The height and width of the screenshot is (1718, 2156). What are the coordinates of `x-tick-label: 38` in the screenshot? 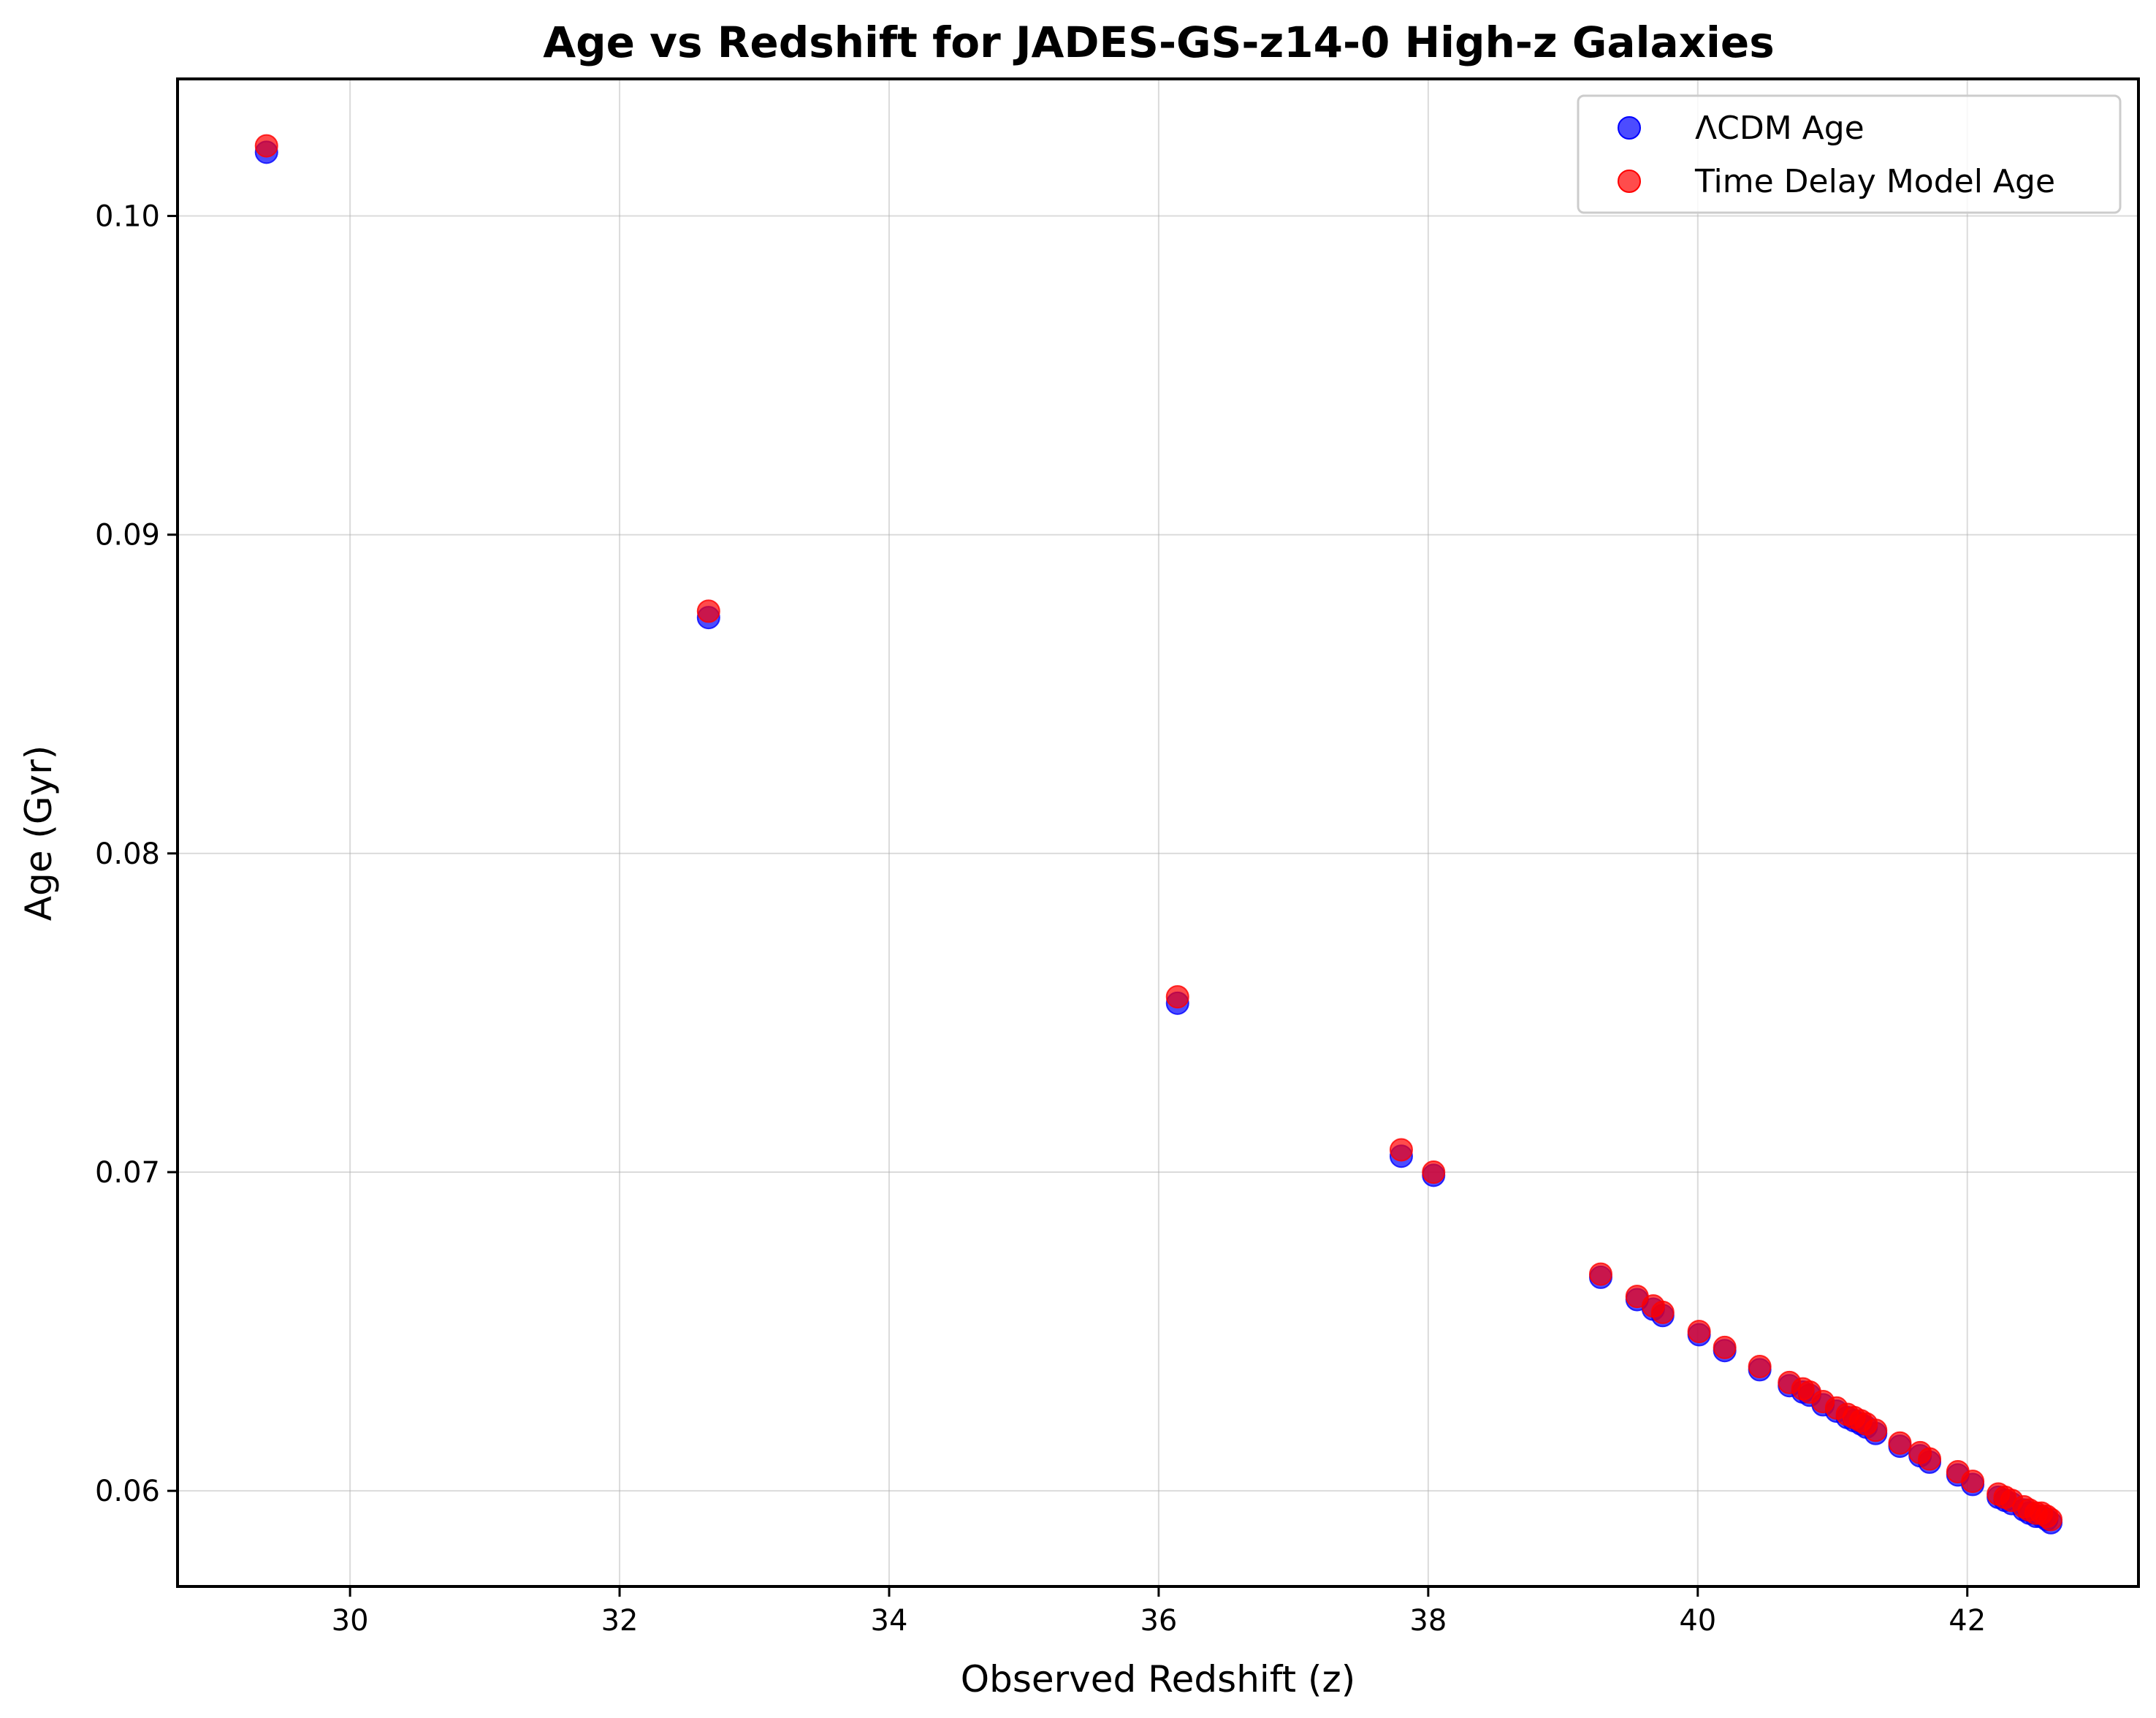 It's located at (1428, 1621).